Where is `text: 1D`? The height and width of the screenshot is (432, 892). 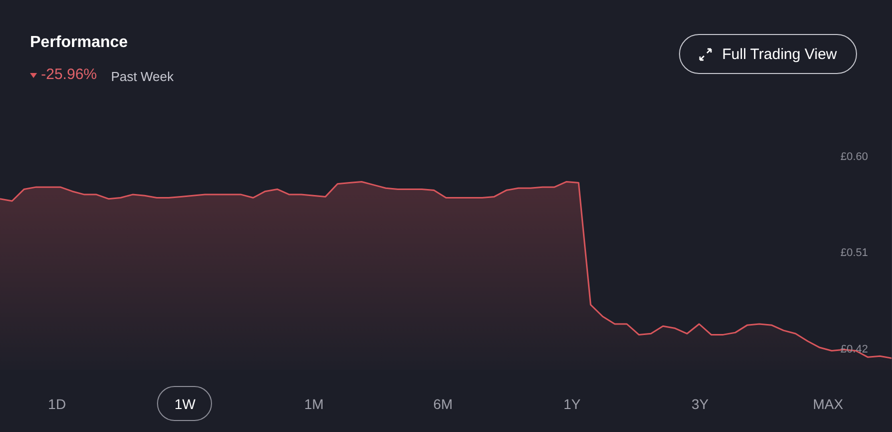
text: 1D is located at coordinates (57, 404).